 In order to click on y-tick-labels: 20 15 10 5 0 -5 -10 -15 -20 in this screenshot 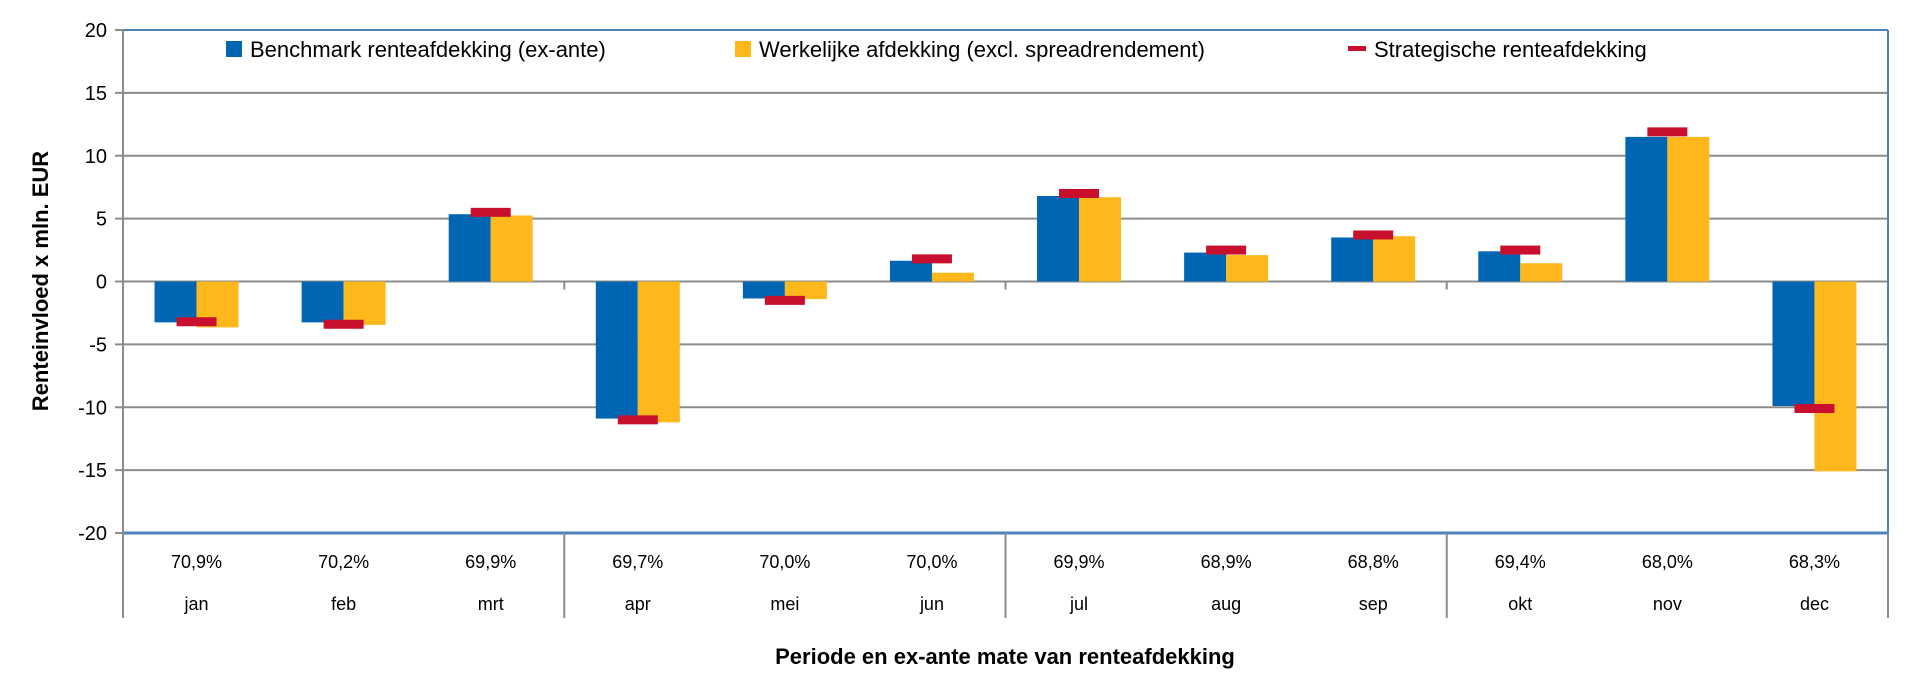, I will do `click(92, 282)`.